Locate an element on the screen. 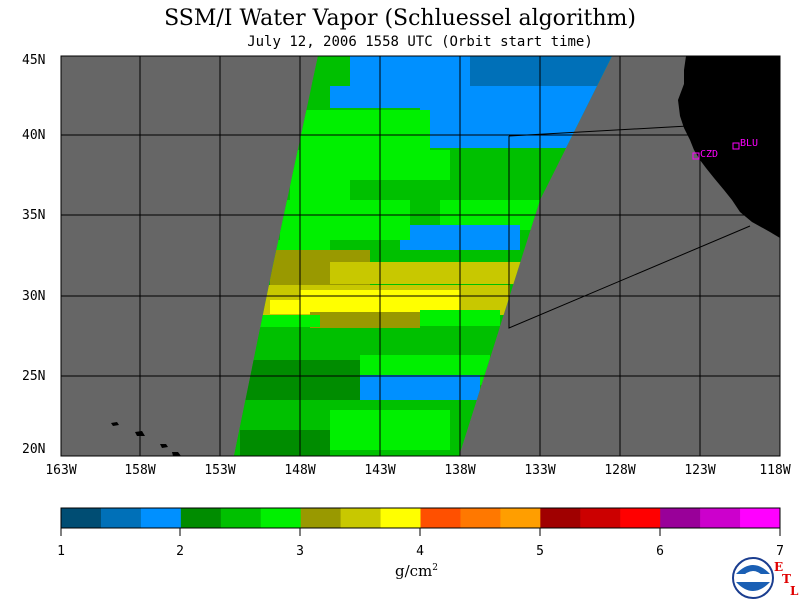  colorbar-label-2: 2 is located at coordinates (180, 551).